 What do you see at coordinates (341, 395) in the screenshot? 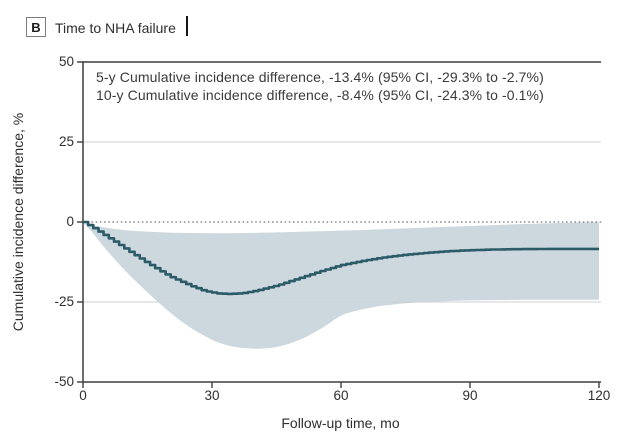
I see `x-tick-label-60: 60` at bounding box center [341, 395].